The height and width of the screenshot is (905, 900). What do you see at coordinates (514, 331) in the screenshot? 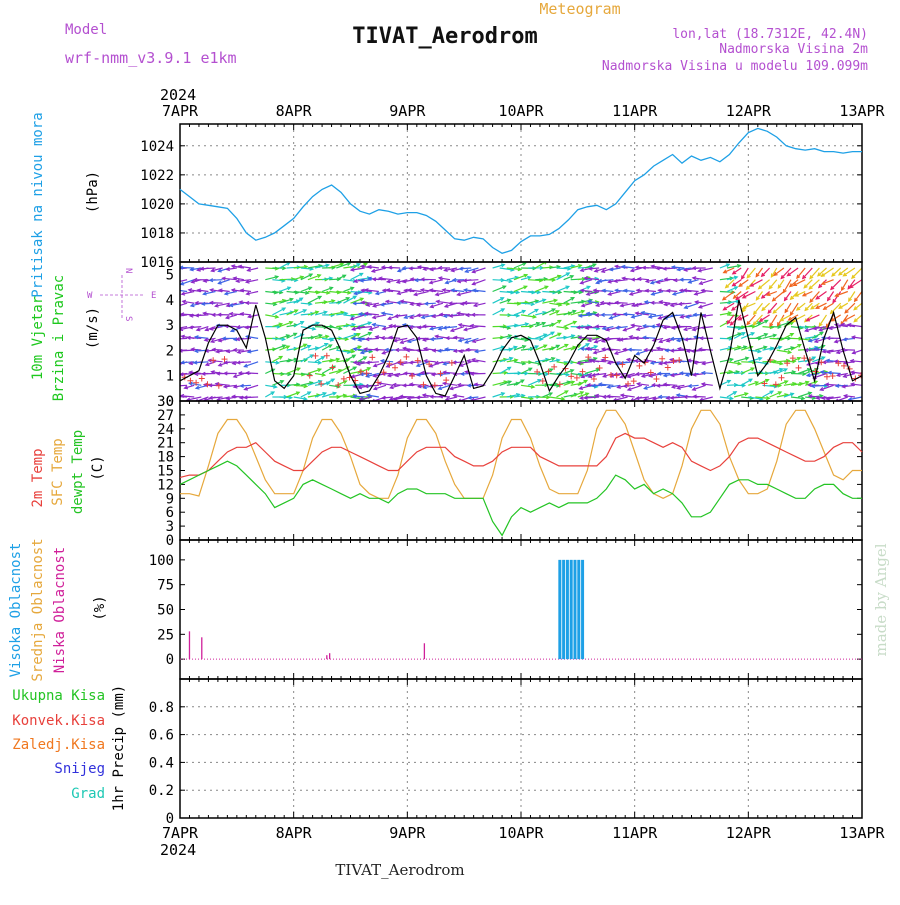
I see `wind-arrow-field` at bounding box center [514, 331].